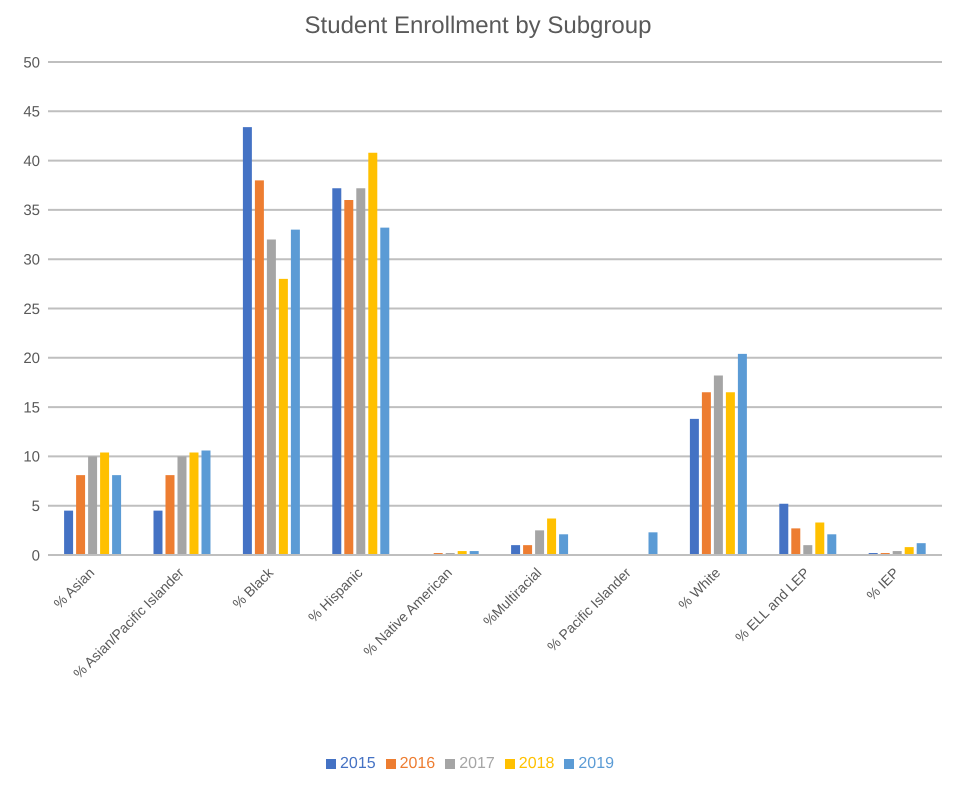  What do you see at coordinates (358, 763) in the screenshot?
I see `legend-label: 2015` at bounding box center [358, 763].